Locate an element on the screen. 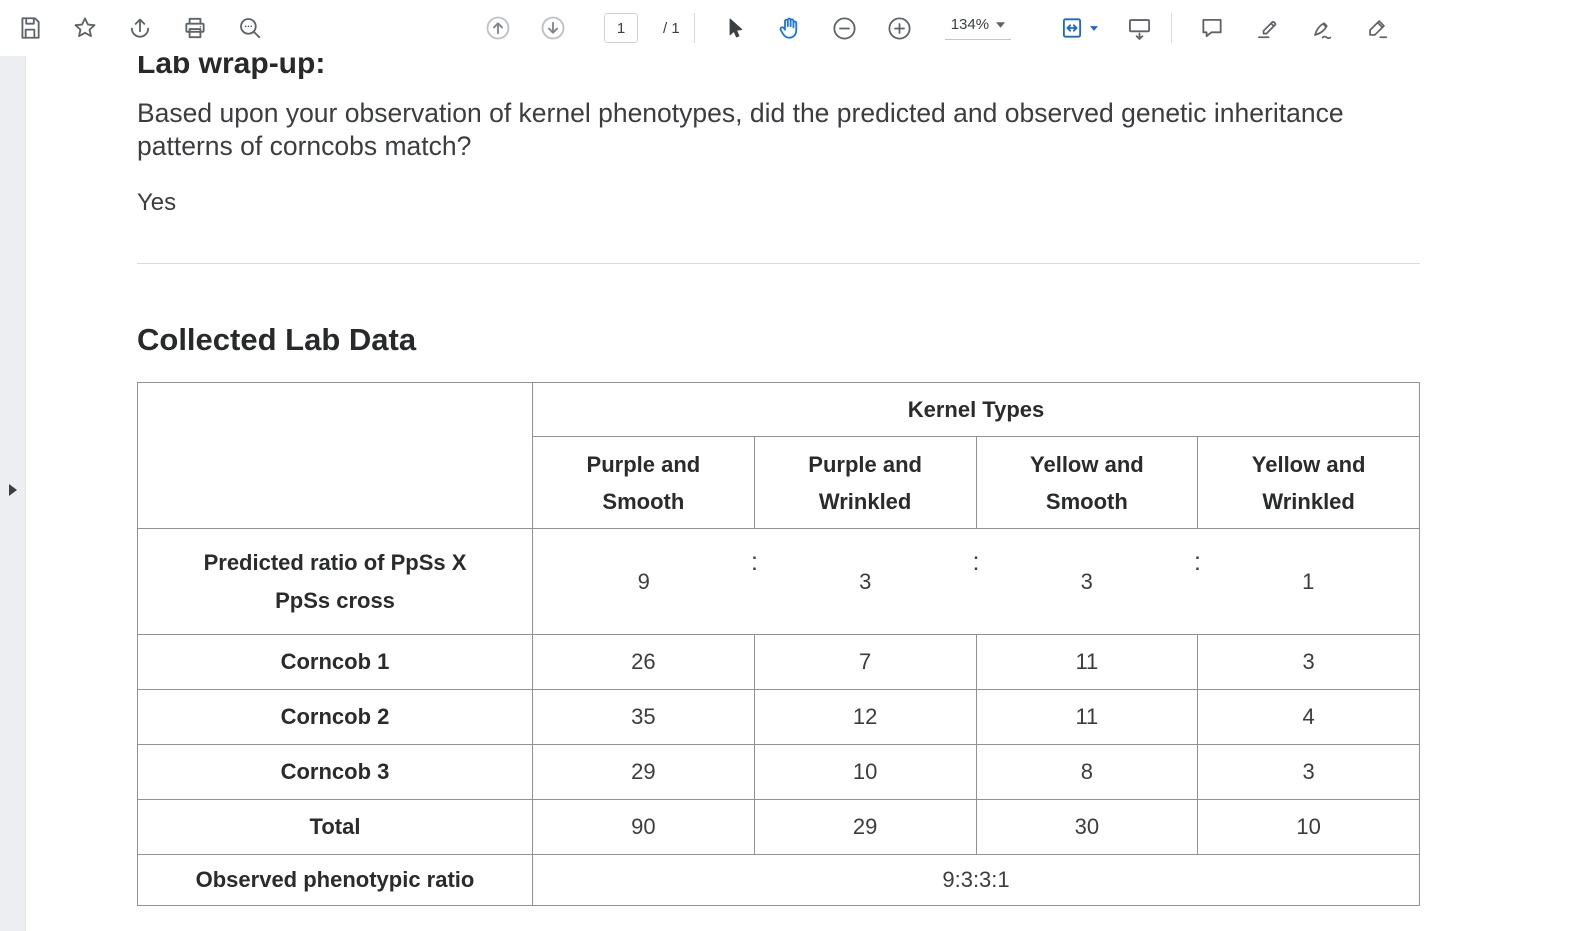 Image resolution: width=1582 pixels, height=931 pixels. column-header: Purple and Wrinkled is located at coordinates (865, 482).